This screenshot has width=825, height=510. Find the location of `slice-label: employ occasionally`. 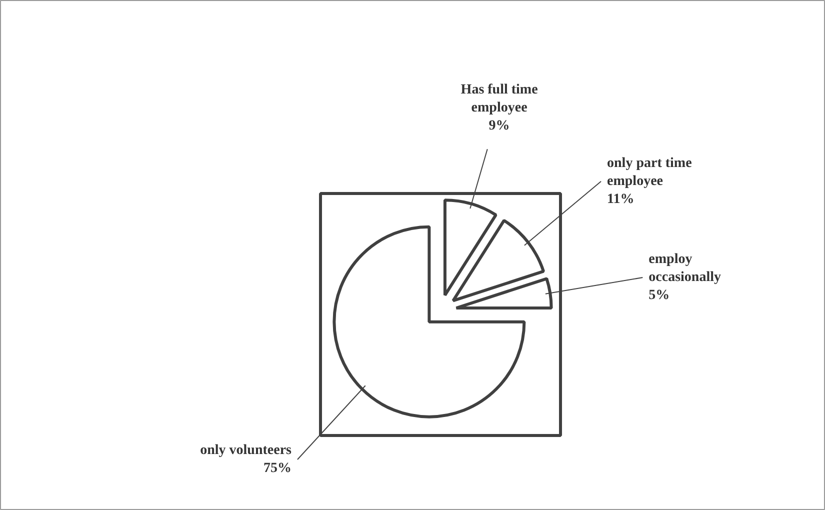

slice-label: employ occasionally is located at coordinates (684, 269).